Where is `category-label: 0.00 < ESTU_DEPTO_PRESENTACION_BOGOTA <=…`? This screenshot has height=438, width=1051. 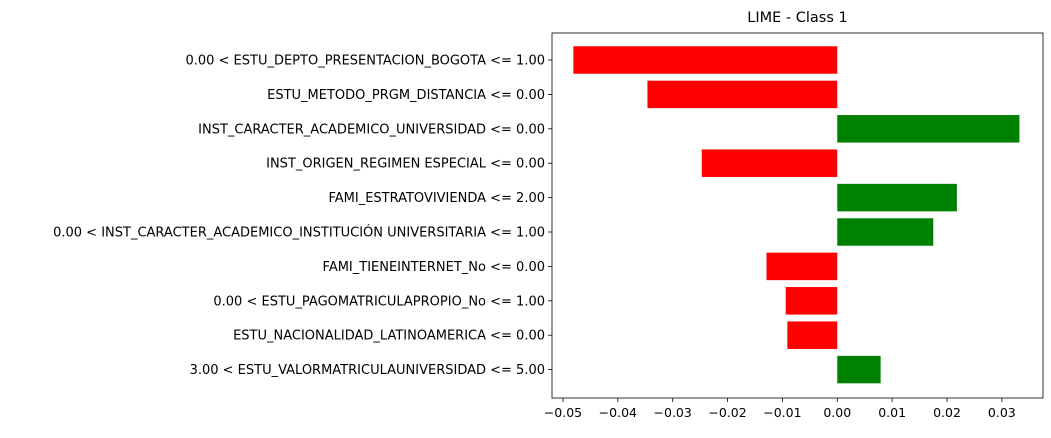 category-label: 0.00 < ESTU_DEPTO_PRESENTACION_BOGOTA <=… is located at coordinates (365, 61).